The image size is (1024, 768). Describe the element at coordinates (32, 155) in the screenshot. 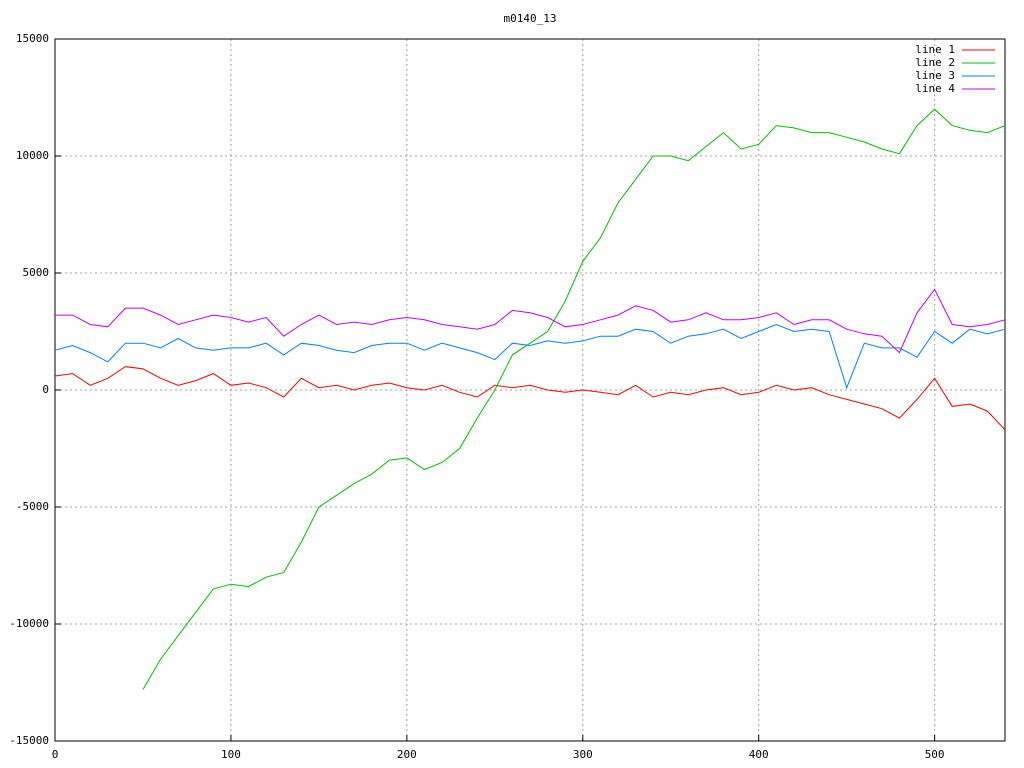

I see `y-tick-label: 10000` at that location.